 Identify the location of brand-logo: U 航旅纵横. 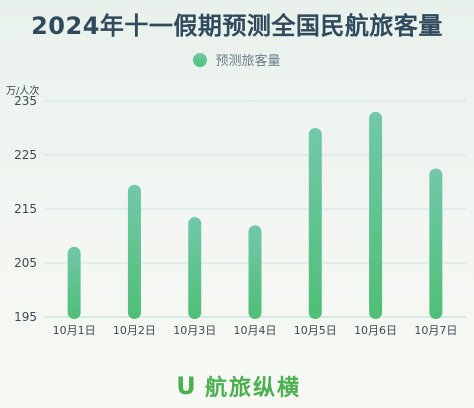
(237, 386).